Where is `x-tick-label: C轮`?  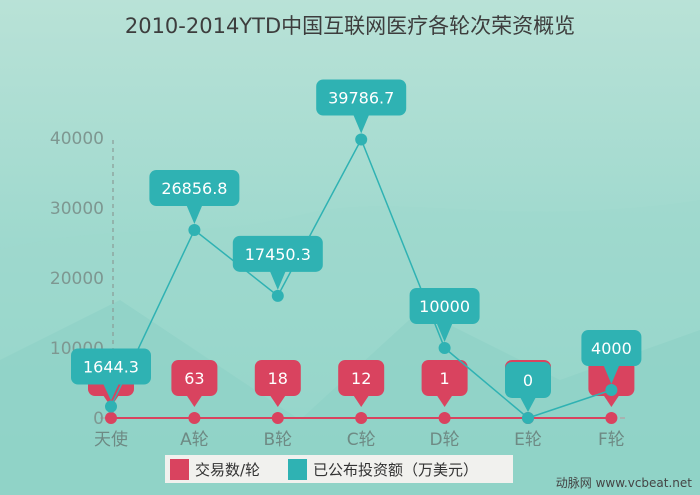
x-tick-label: C轮 is located at coordinates (361, 440).